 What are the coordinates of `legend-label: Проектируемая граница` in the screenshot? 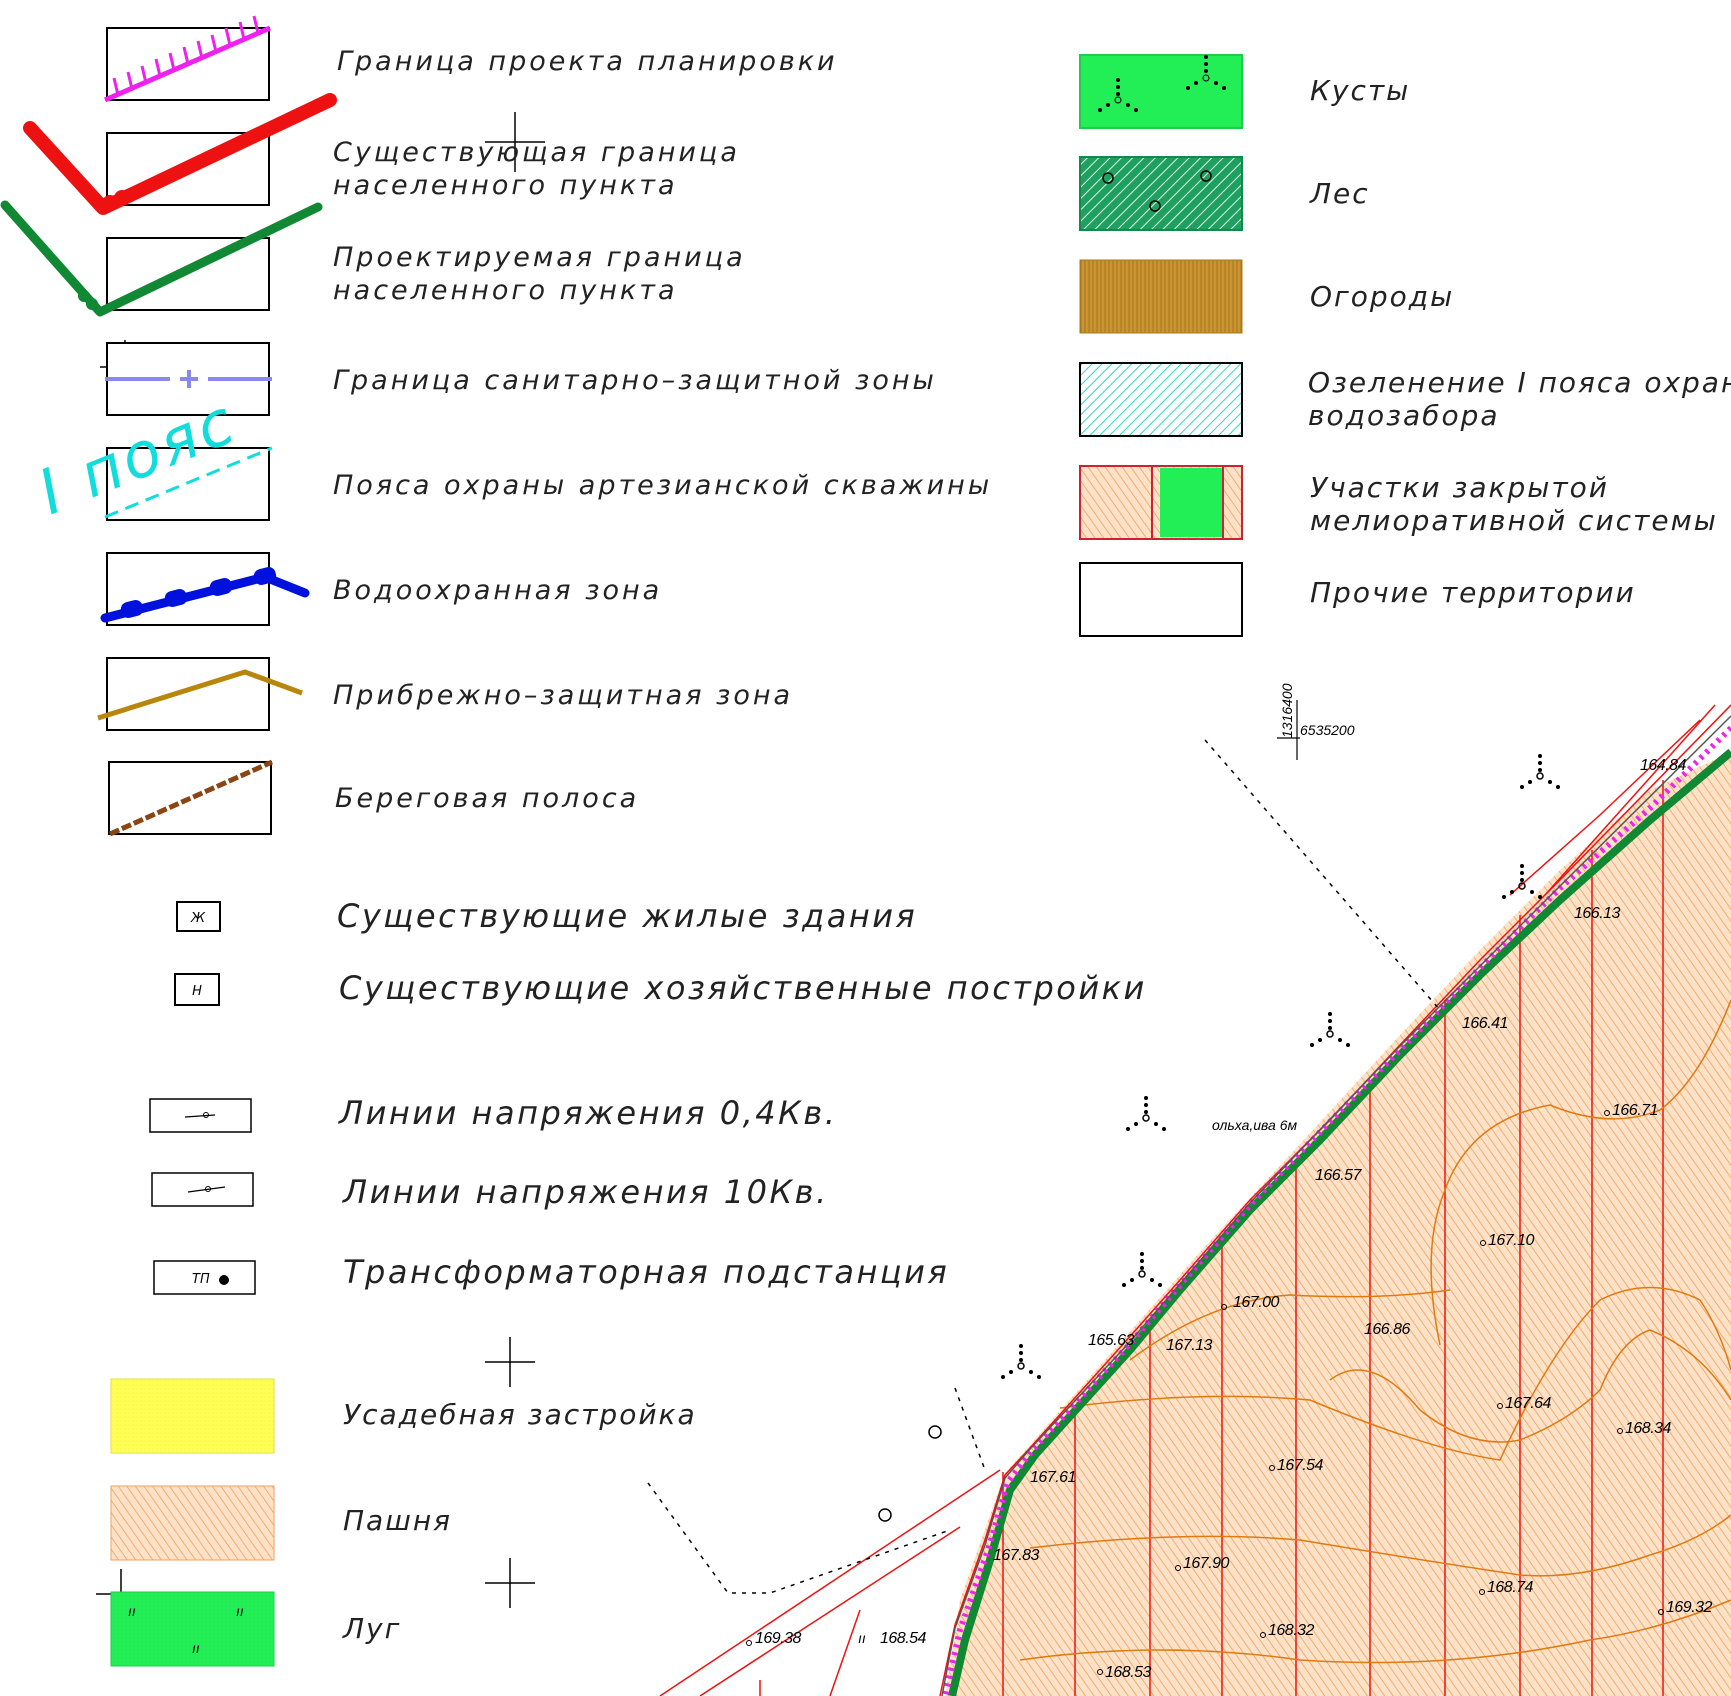 It's located at (539, 257).